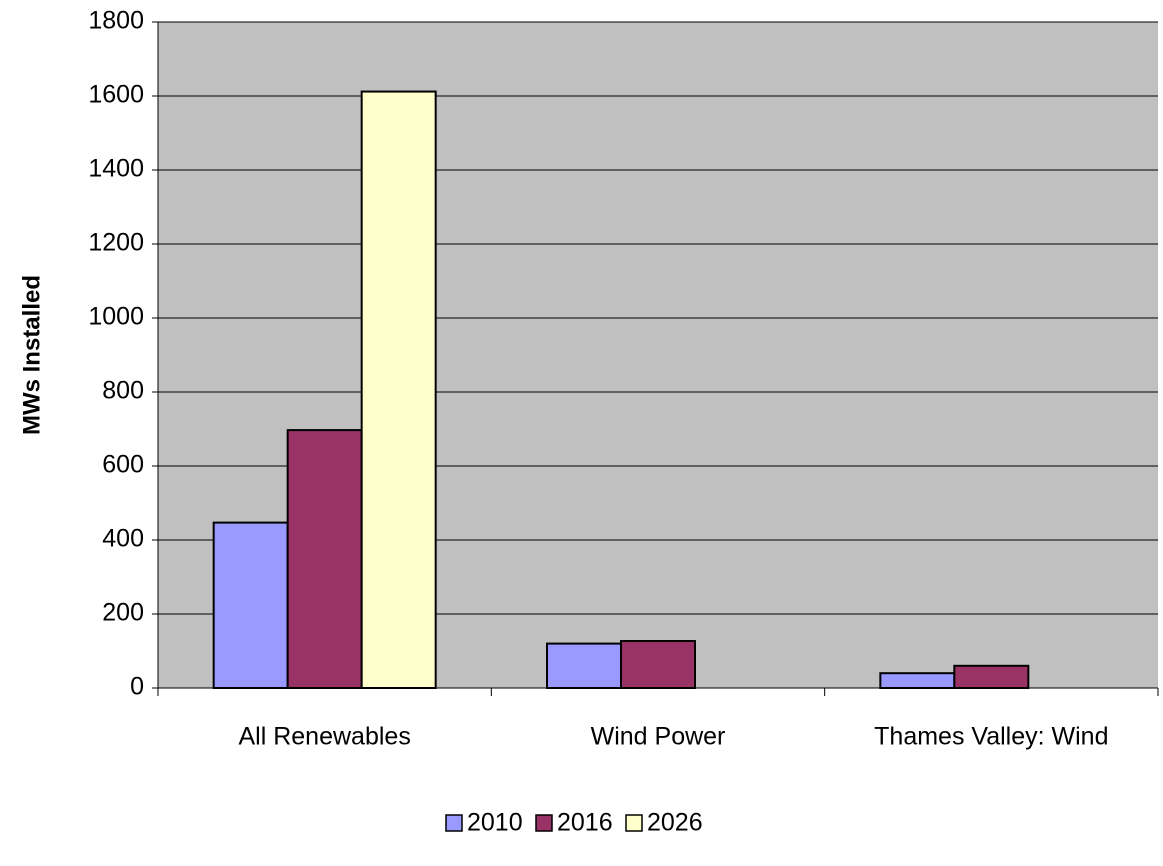 The width and height of the screenshot is (1163, 866). What do you see at coordinates (991, 737) in the screenshot?
I see `x-tick-label: Thames Valley: Wind` at bounding box center [991, 737].